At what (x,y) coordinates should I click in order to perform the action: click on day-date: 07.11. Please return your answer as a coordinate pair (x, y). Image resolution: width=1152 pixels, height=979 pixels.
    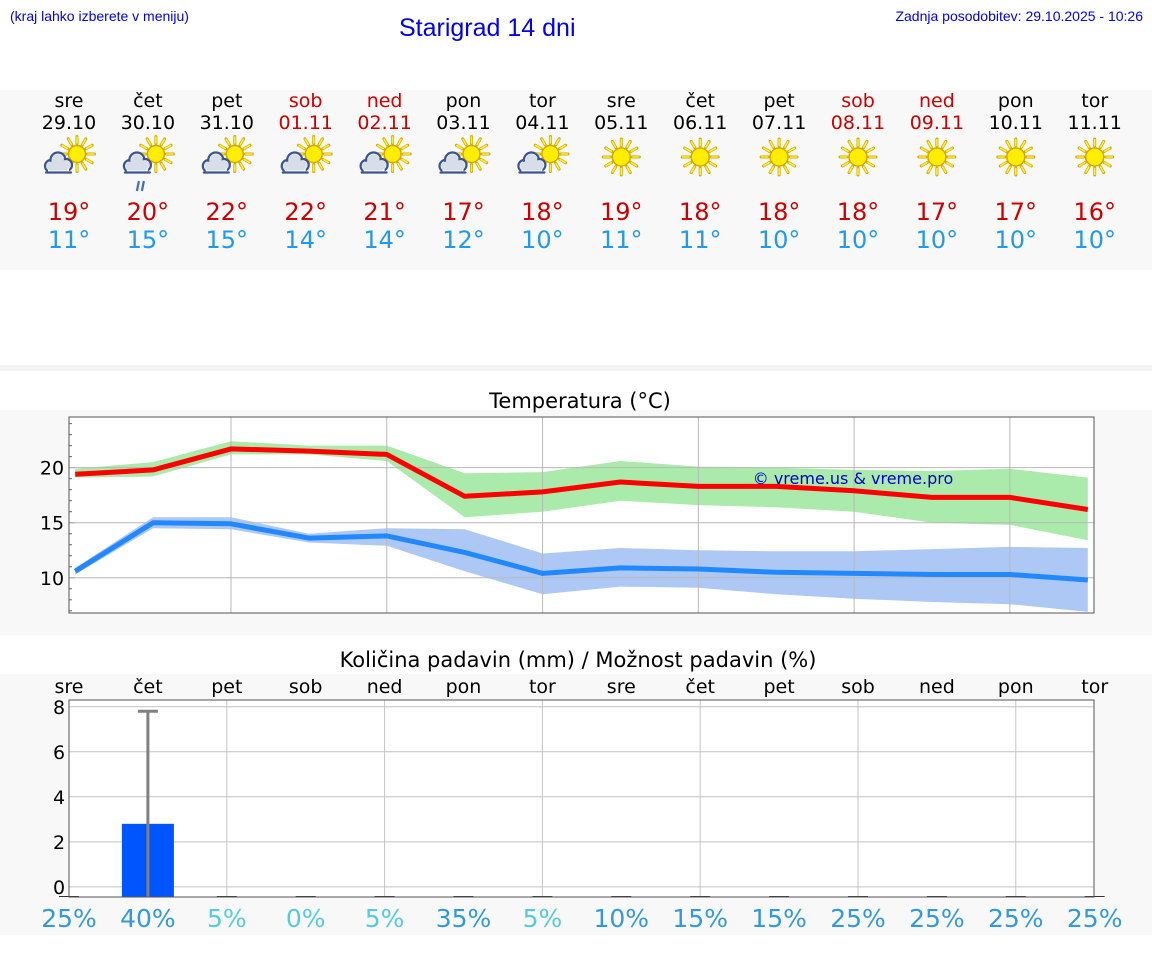
    Looking at the image, I should click on (779, 123).